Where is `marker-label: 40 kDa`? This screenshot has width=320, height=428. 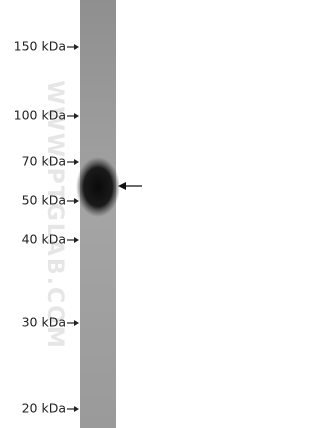
marker-label: 40 kDa is located at coordinates (44, 239).